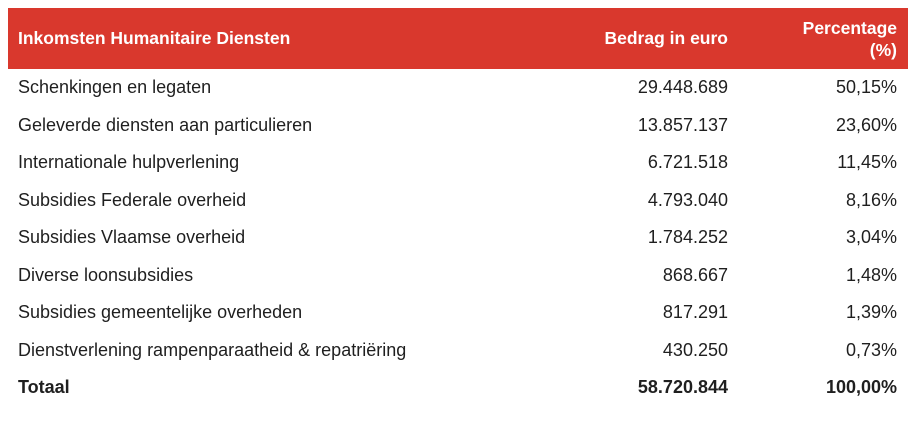 Image resolution: width=916 pixels, height=435 pixels. I want to click on row-percentage: 11,45%, so click(867, 162).